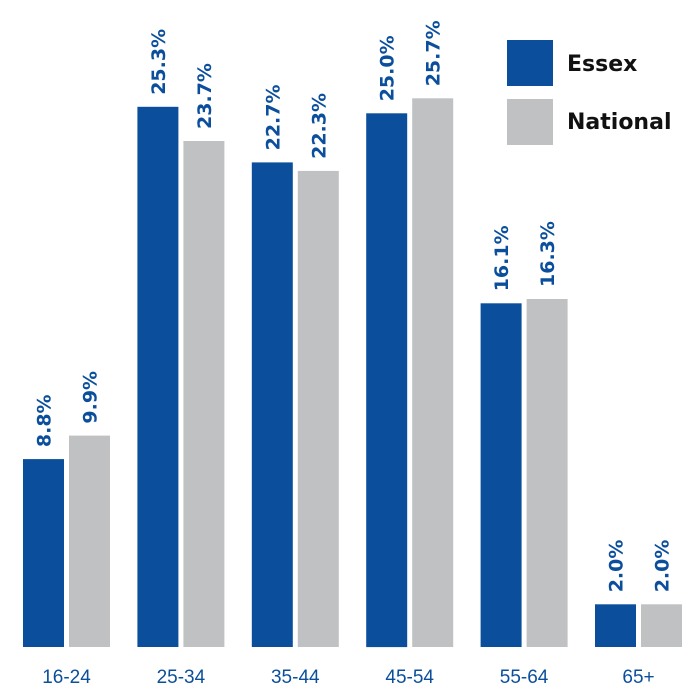  Describe the element at coordinates (530, 63) in the screenshot. I see `legend-swatch-essex` at that location.